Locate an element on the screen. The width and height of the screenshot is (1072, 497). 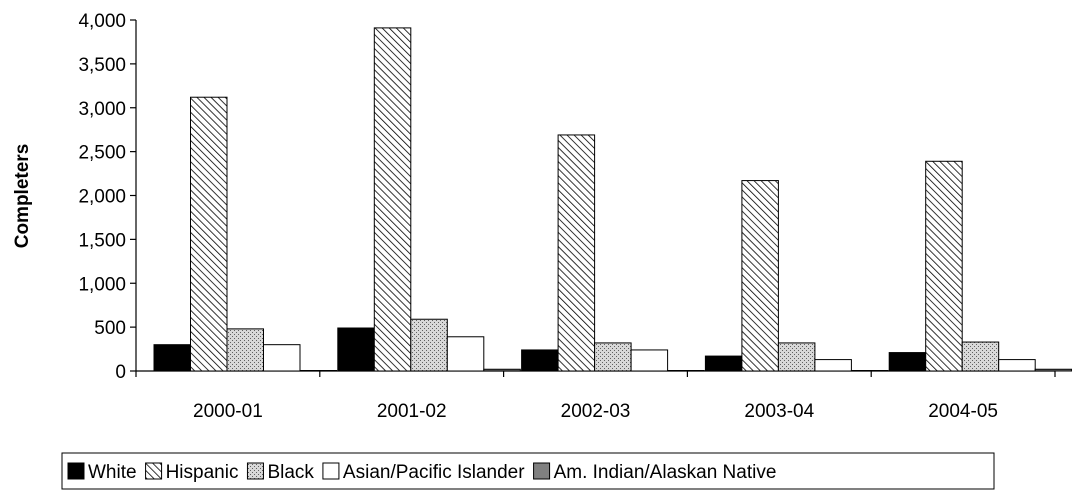
y-tick-label: 3,500 is located at coordinates (102, 65).